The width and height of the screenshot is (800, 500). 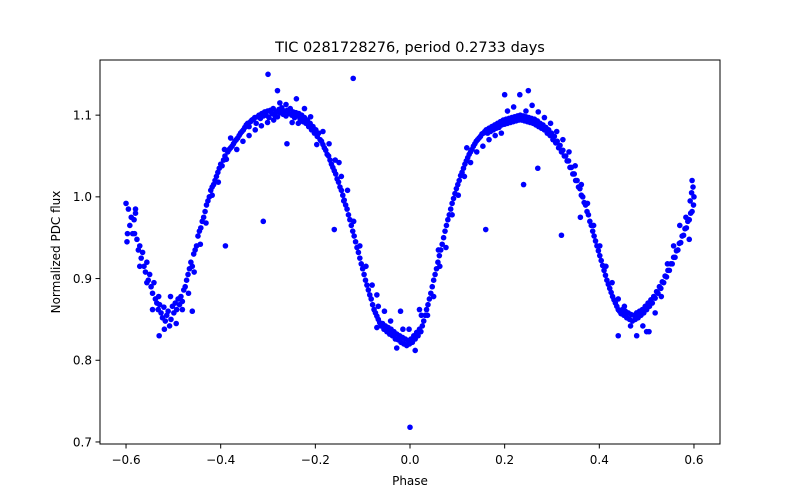 I want to click on y-tick-label: 1.1, so click(x=82, y=115).